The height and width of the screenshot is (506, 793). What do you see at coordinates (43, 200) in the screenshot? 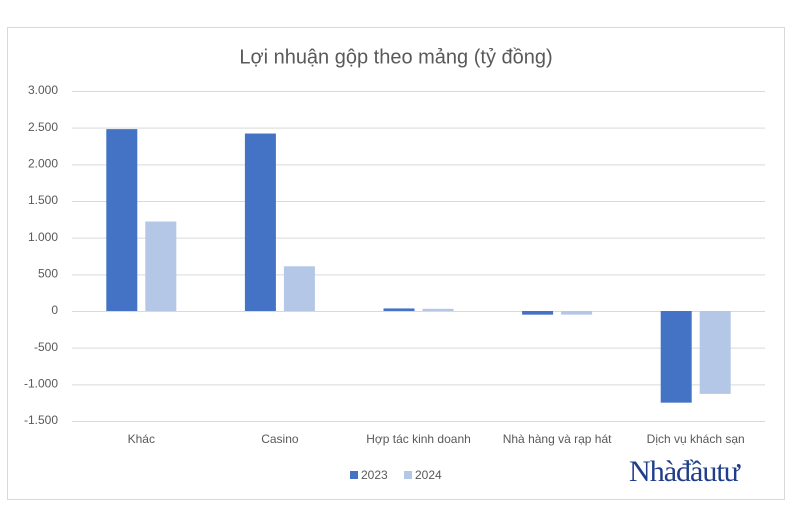
I see `y-tick-label: 1.500` at bounding box center [43, 200].